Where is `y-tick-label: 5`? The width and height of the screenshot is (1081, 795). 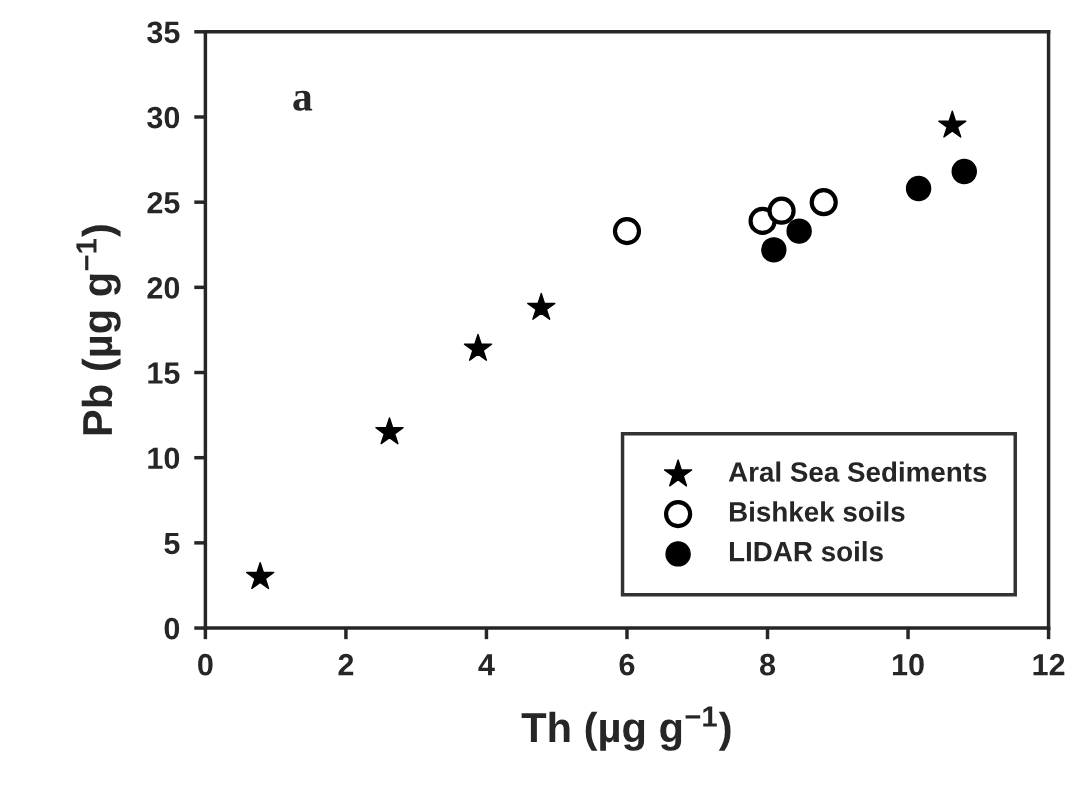
y-tick-label: 5 is located at coordinates (172, 543).